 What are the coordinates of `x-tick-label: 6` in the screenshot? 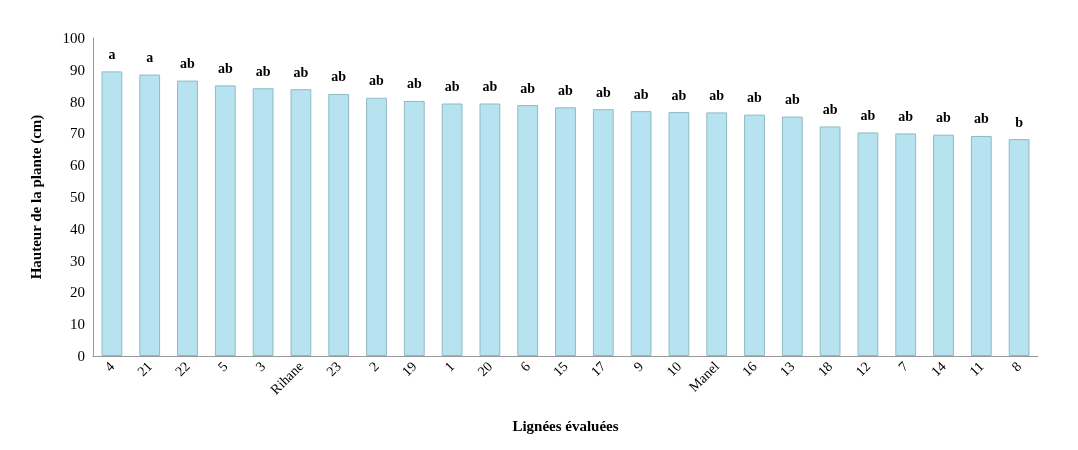 It's located at (525, 366).